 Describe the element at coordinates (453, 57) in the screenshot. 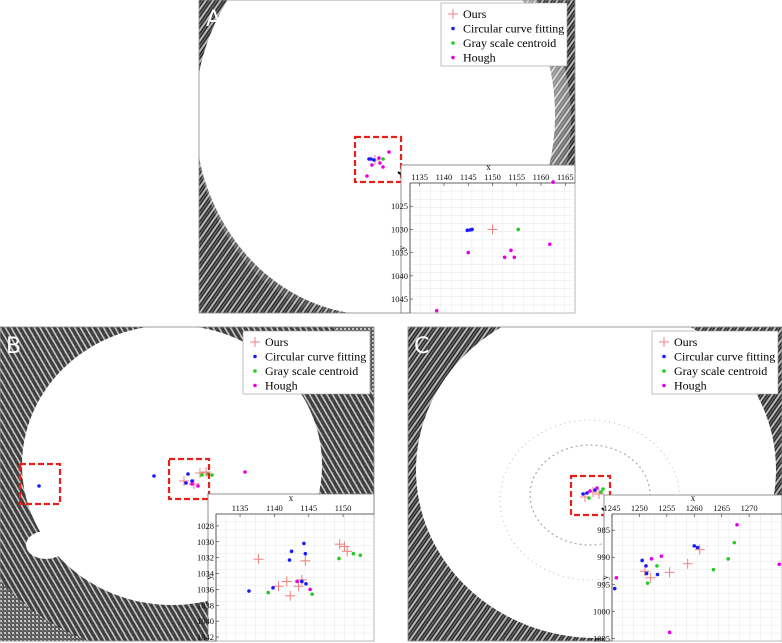

I see `legend-swatch-hough` at that location.